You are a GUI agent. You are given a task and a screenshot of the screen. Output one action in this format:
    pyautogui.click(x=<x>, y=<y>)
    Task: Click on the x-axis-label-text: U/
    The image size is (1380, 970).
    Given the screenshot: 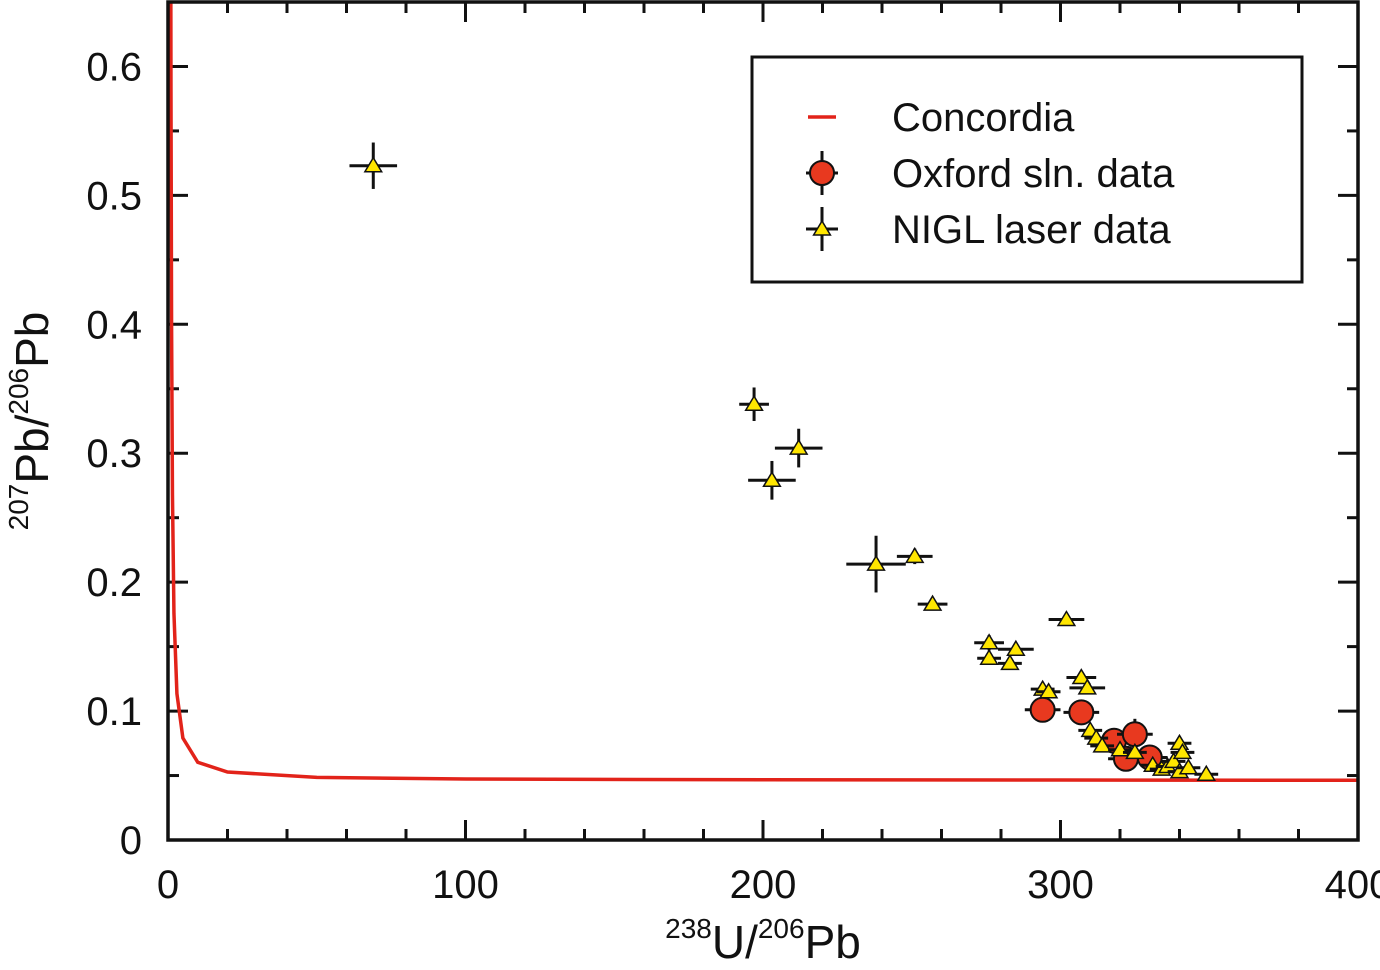 What is the action you would take?
    pyautogui.click(x=735, y=942)
    